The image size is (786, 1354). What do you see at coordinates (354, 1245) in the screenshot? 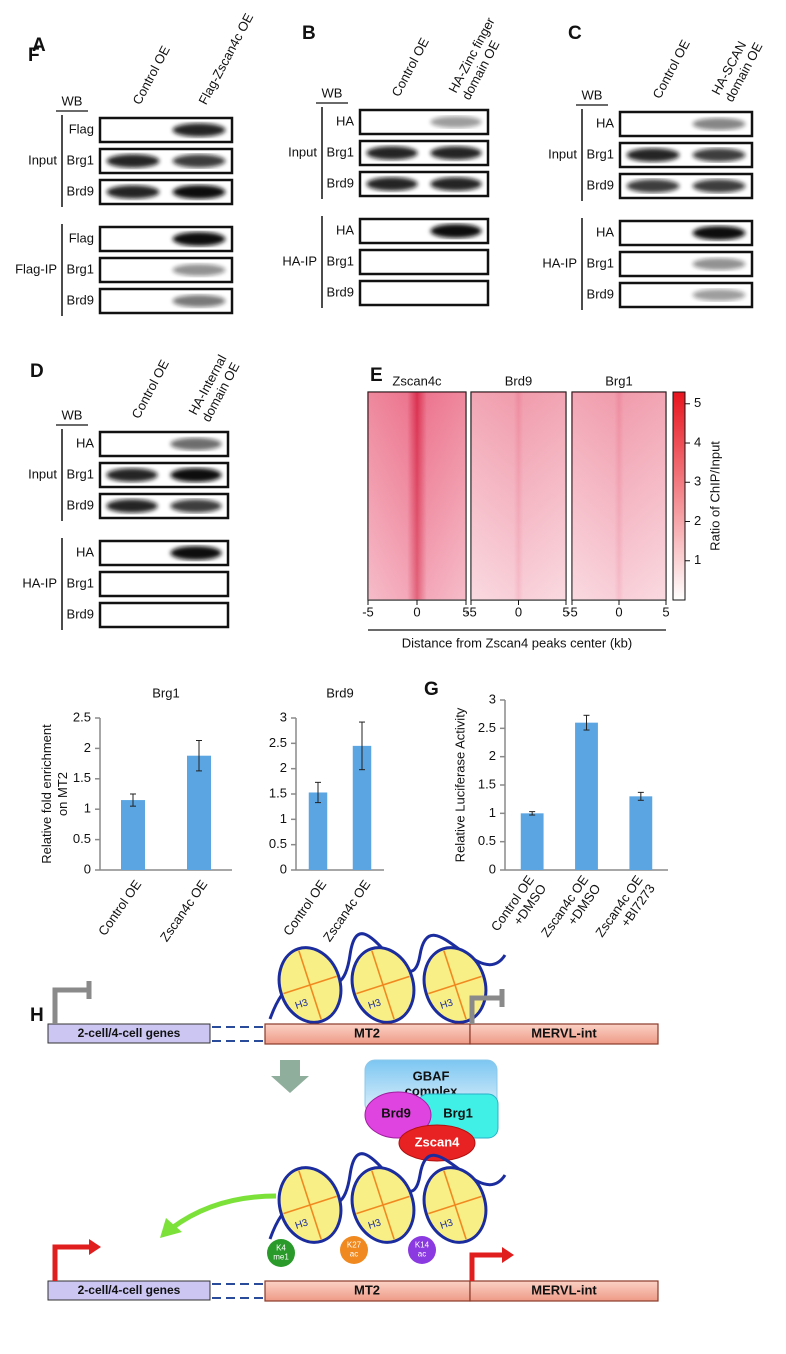
I see `histone-mark-label-line: K27` at bounding box center [354, 1245].